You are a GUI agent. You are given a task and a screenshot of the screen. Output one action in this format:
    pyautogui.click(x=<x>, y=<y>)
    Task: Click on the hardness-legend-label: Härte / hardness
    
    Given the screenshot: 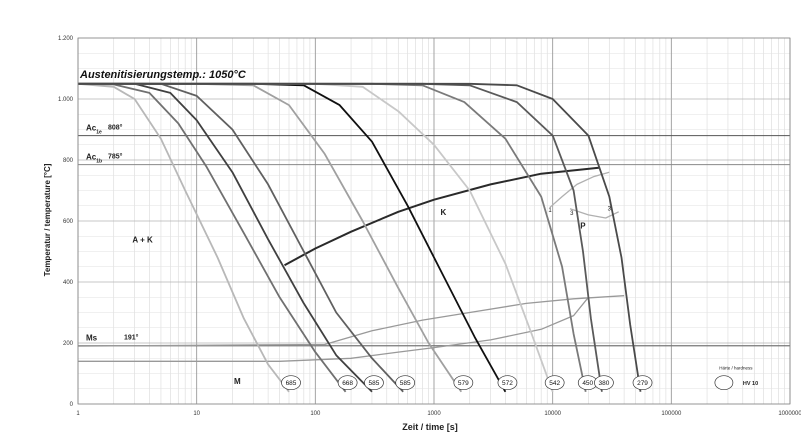 What is the action you would take?
    pyautogui.click(x=736, y=368)
    